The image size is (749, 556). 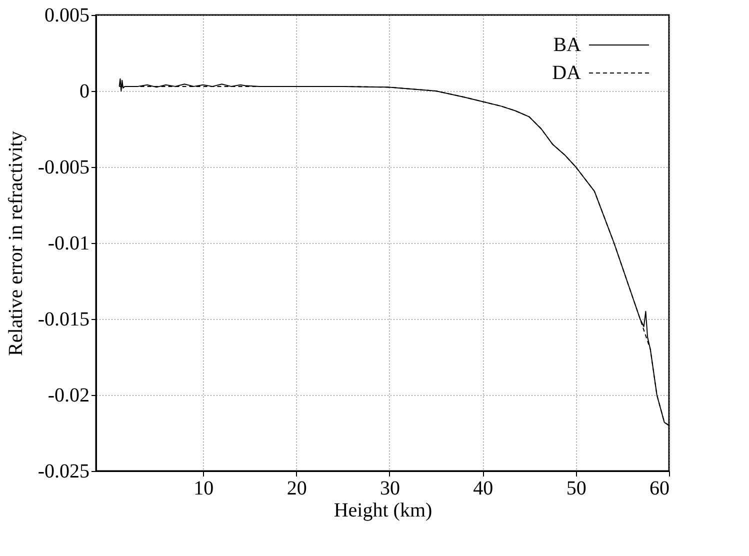 I want to click on x-axis-title: Height (km), so click(x=383, y=511).